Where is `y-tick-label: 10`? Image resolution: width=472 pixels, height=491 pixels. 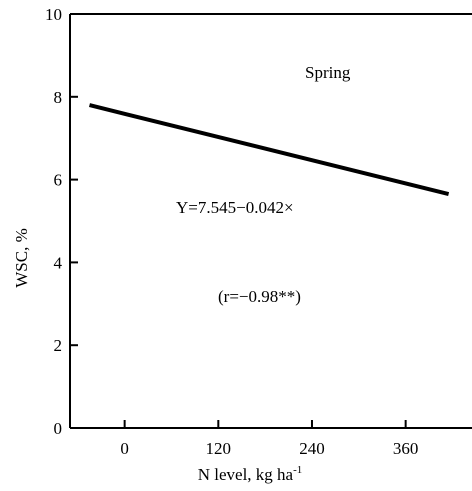 y-tick-label: 10 is located at coordinates (53, 14).